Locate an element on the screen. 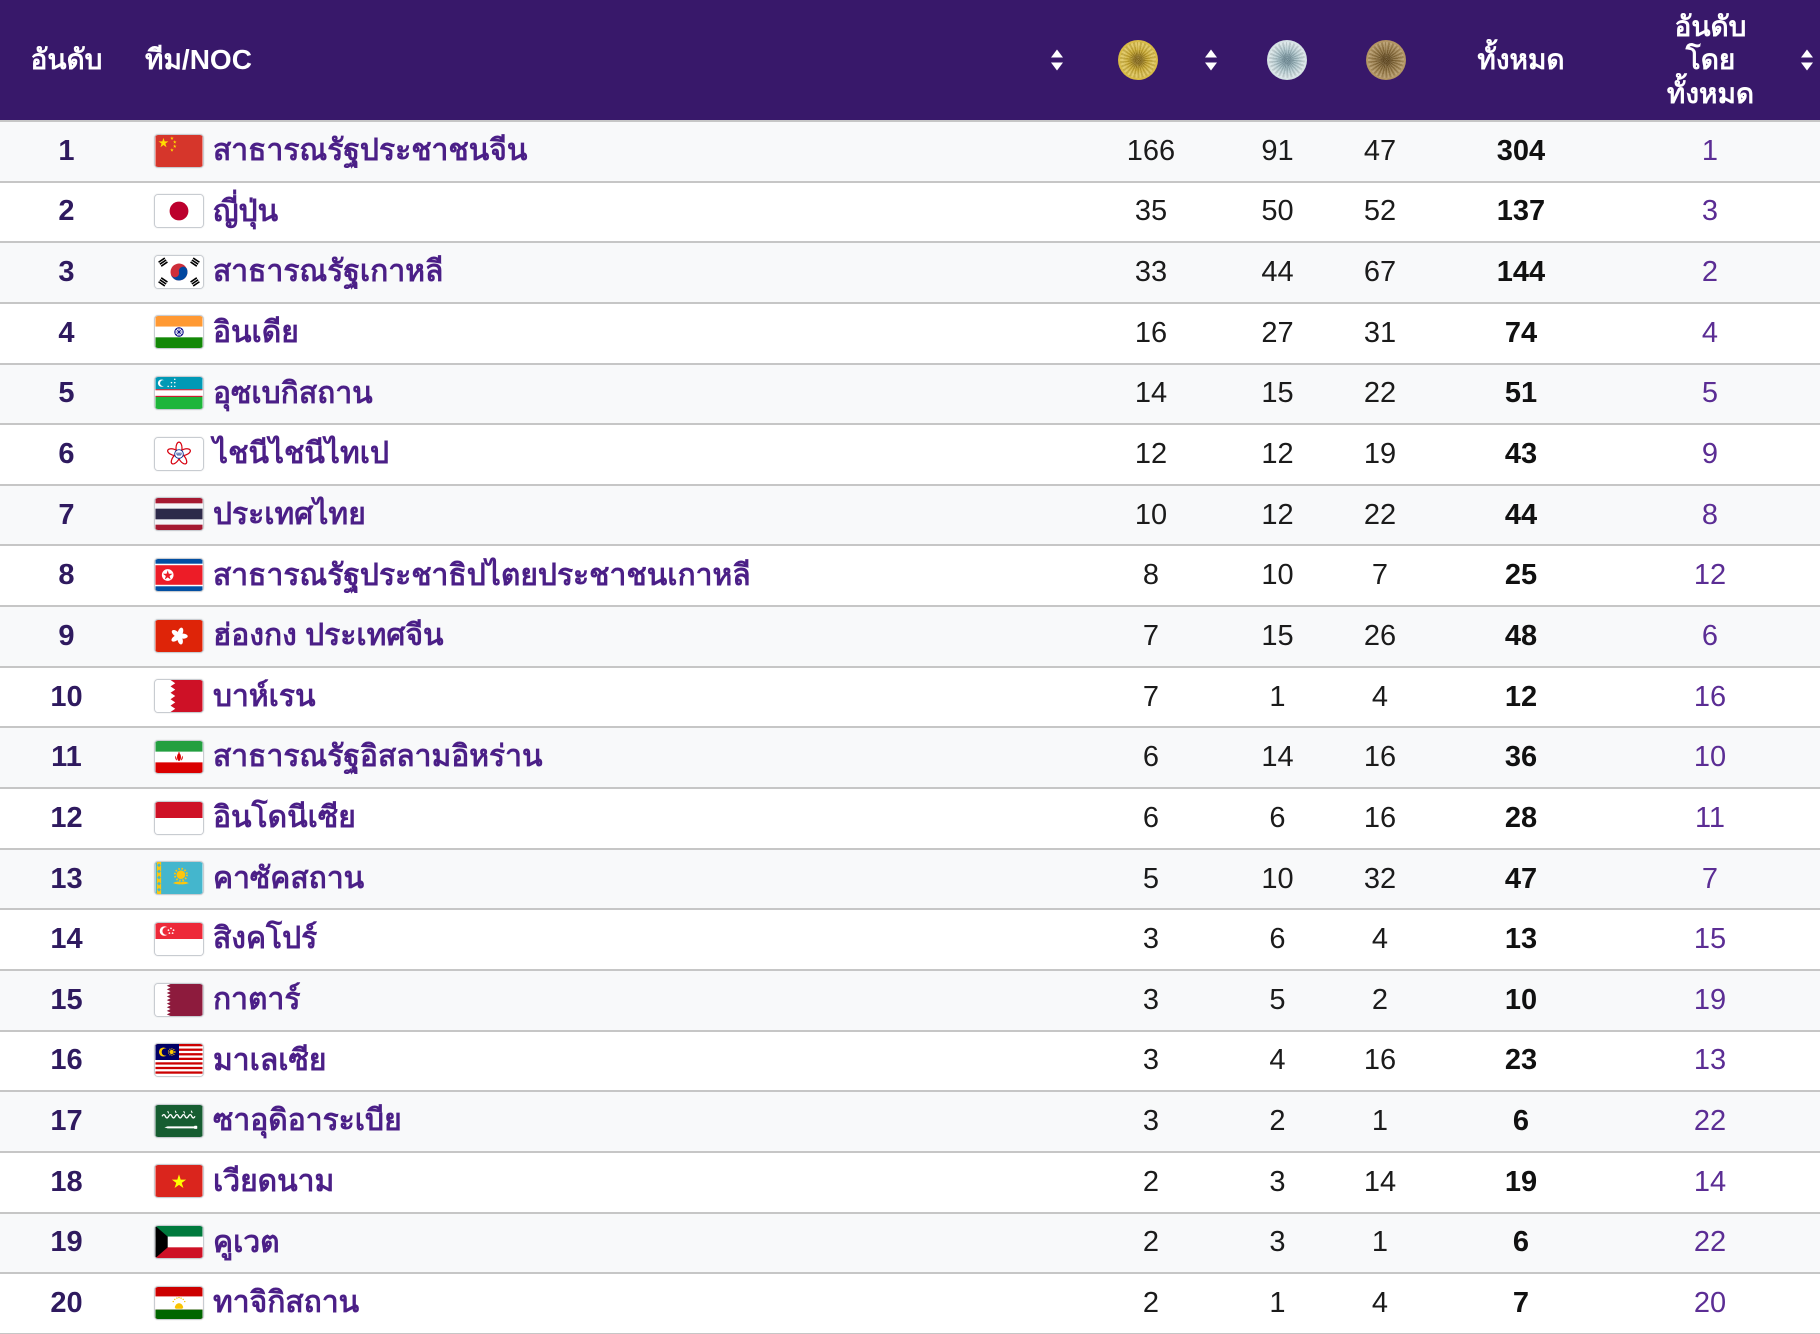 The image size is (1820, 1334). rank-by-total-cell: 19 is located at coordinates (1718, 999).